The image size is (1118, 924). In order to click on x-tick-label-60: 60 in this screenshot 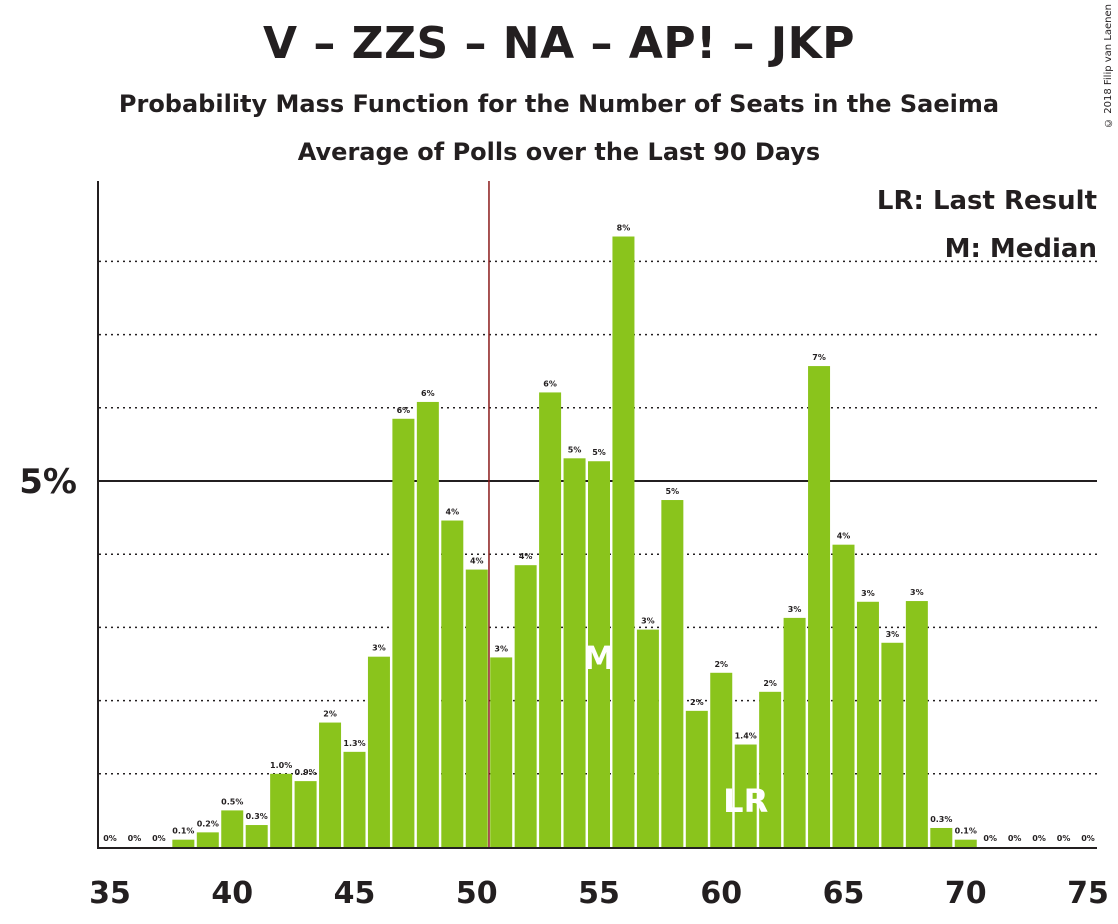, I will do `click(721, 893)`.